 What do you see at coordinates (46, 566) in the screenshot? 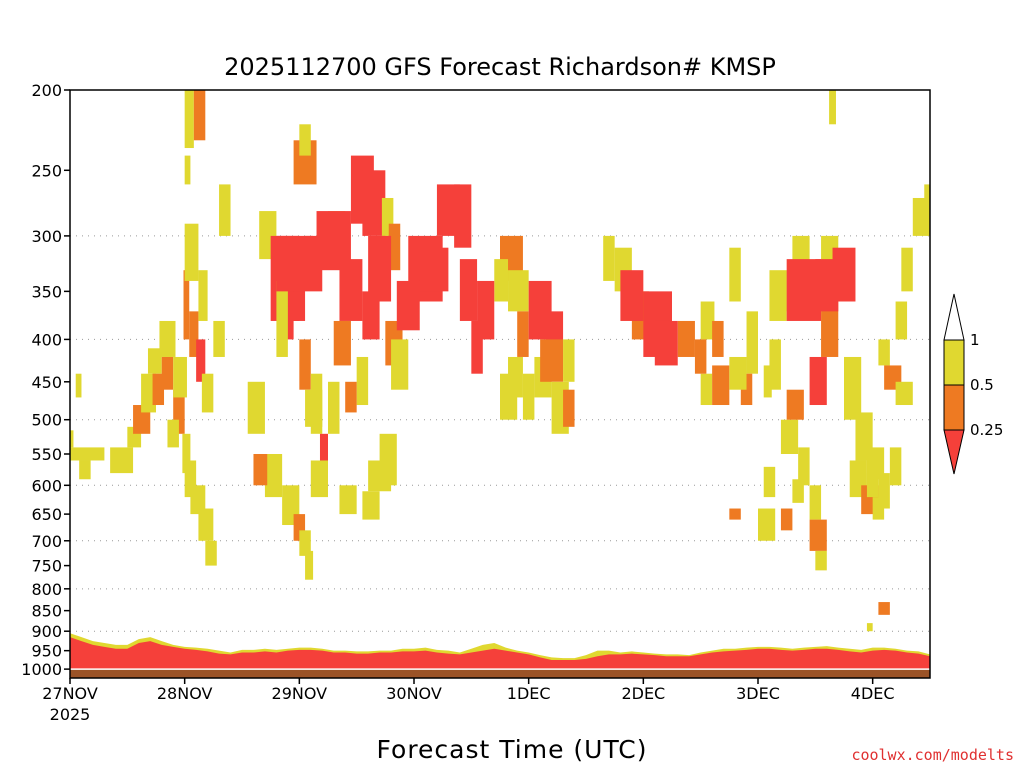
I see `y-tick-label: 750` at bounding box center [46, 566].